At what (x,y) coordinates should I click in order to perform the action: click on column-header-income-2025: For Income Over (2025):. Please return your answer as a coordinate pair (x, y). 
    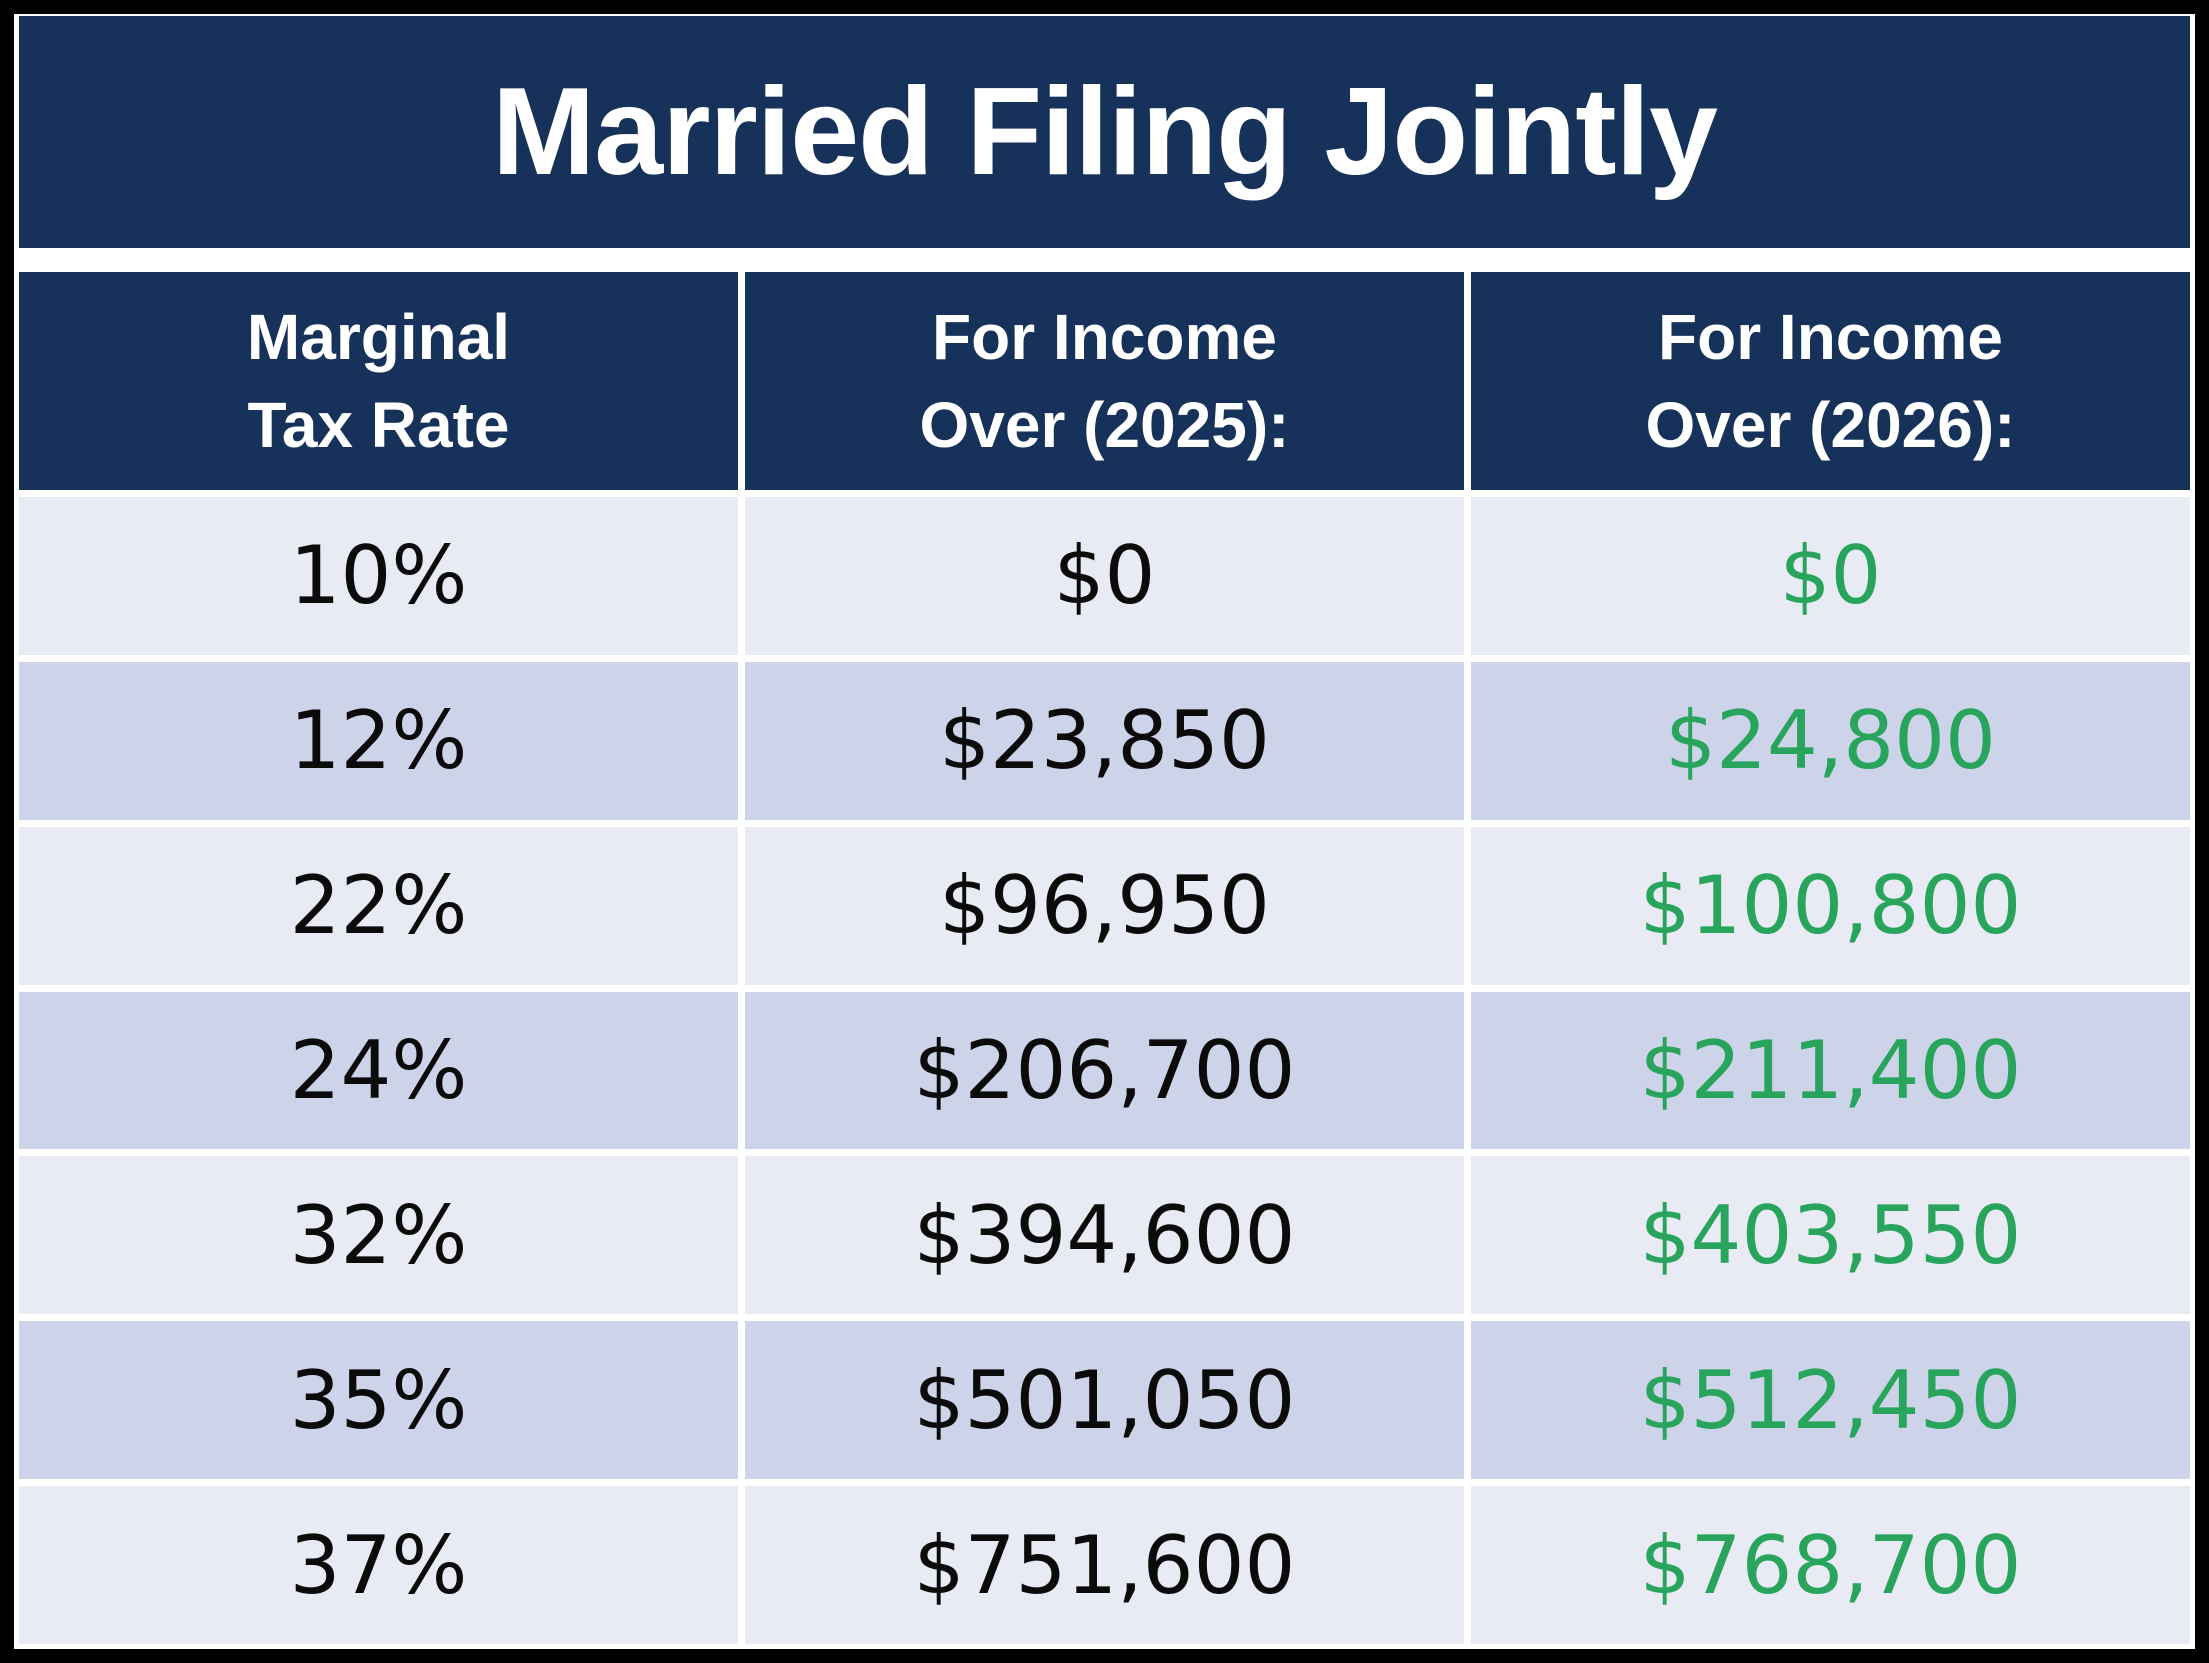
    Looking at the image, I should click on (1104, 381).